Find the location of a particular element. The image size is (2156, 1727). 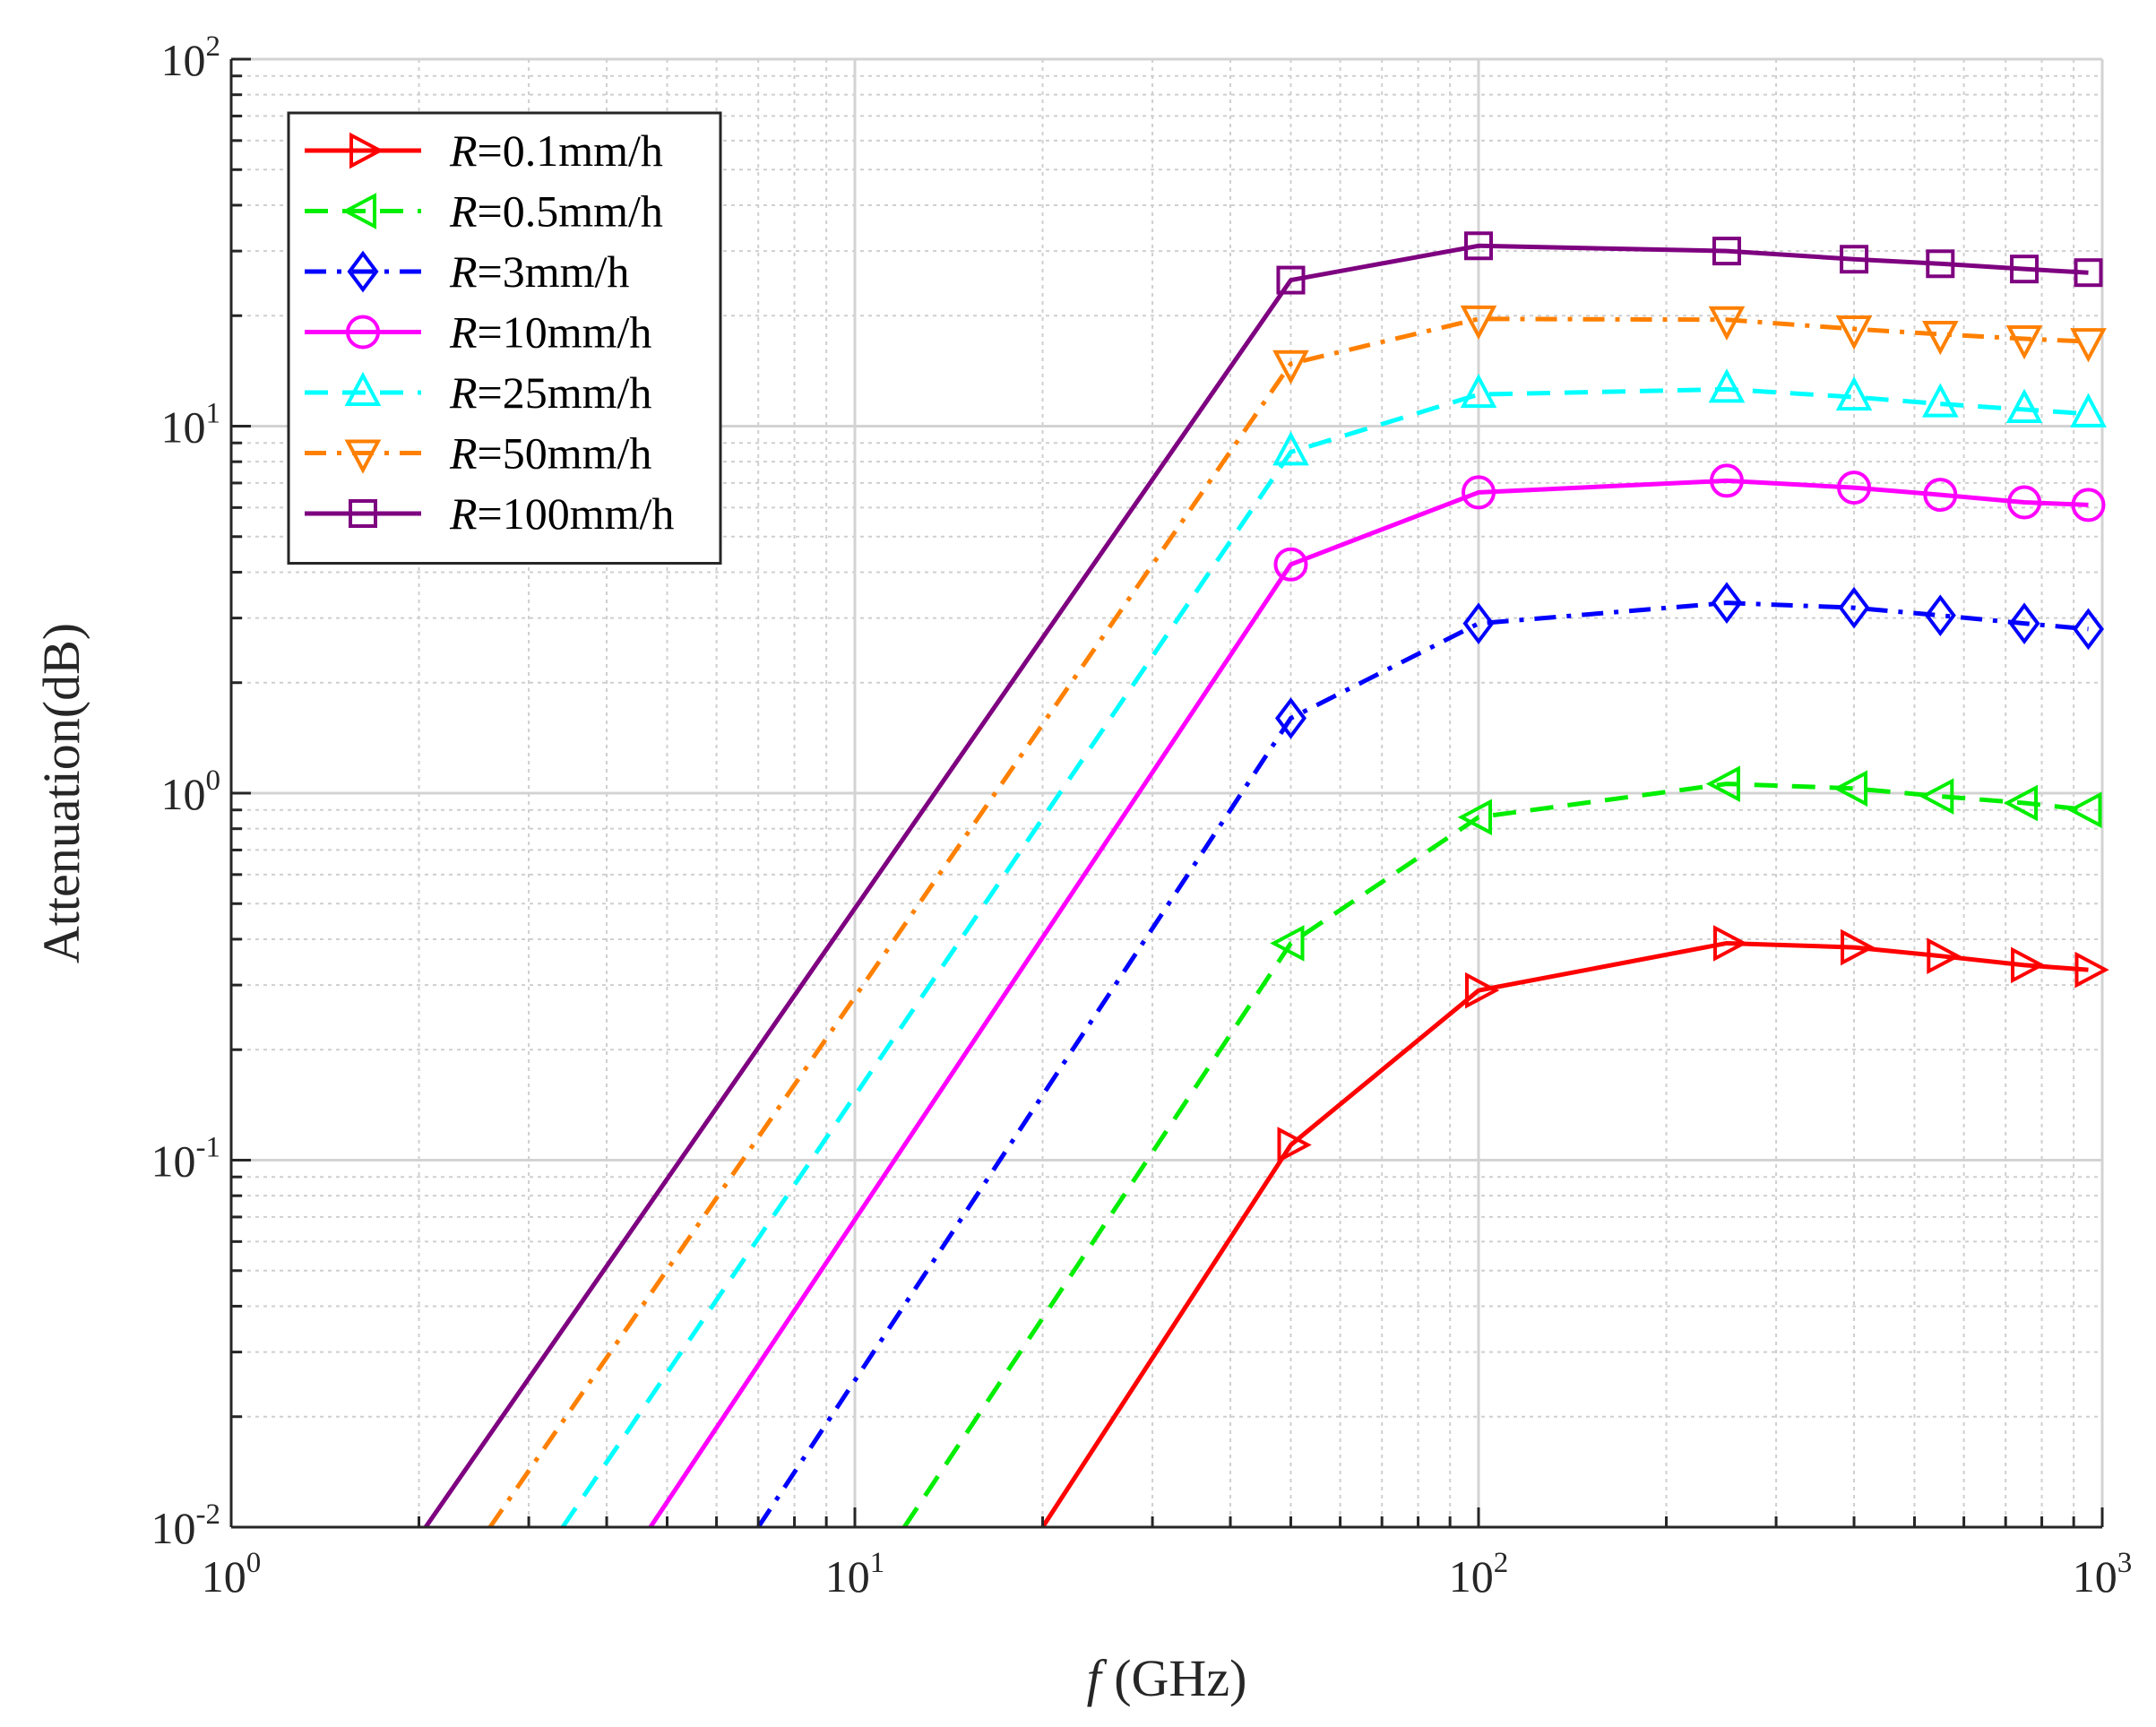

x-tick-label: 10¹ is located at coordinates (855, 1574).